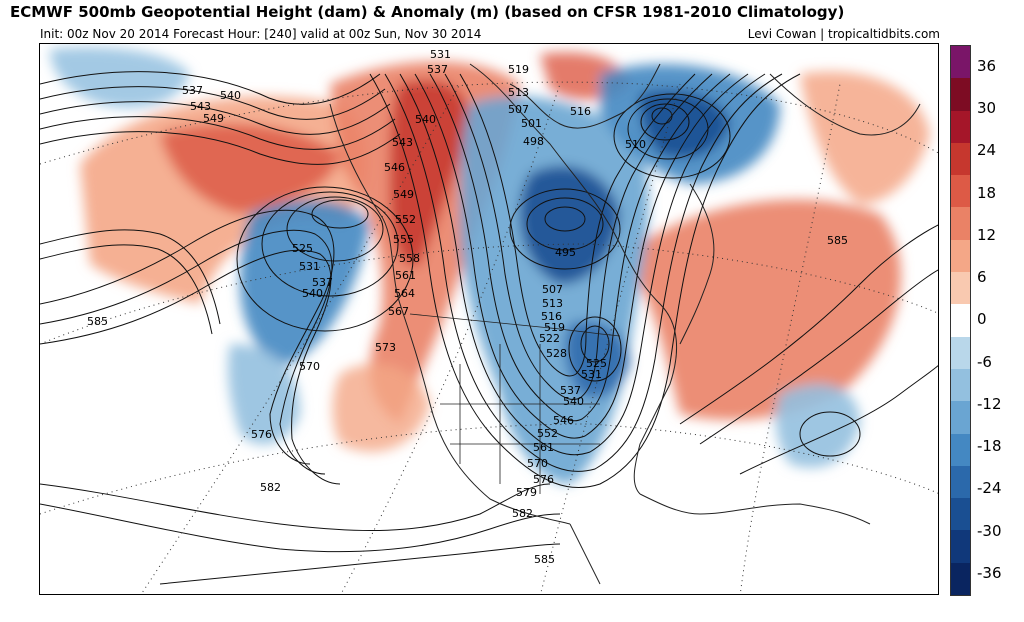 The width and height of the screenshot is (1024, 622). I want to click on contour-label: 510, so click(635, 144).